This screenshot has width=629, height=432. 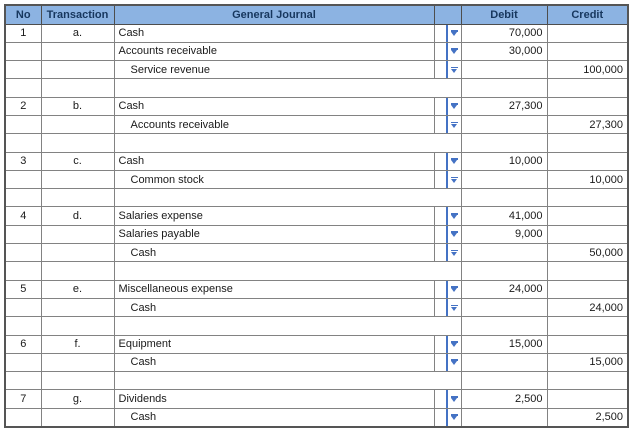 What do you see at coordinates (274, 234) in the screenshot?
I see `account-select: Salaries payable` at bounding box center [274, 234].